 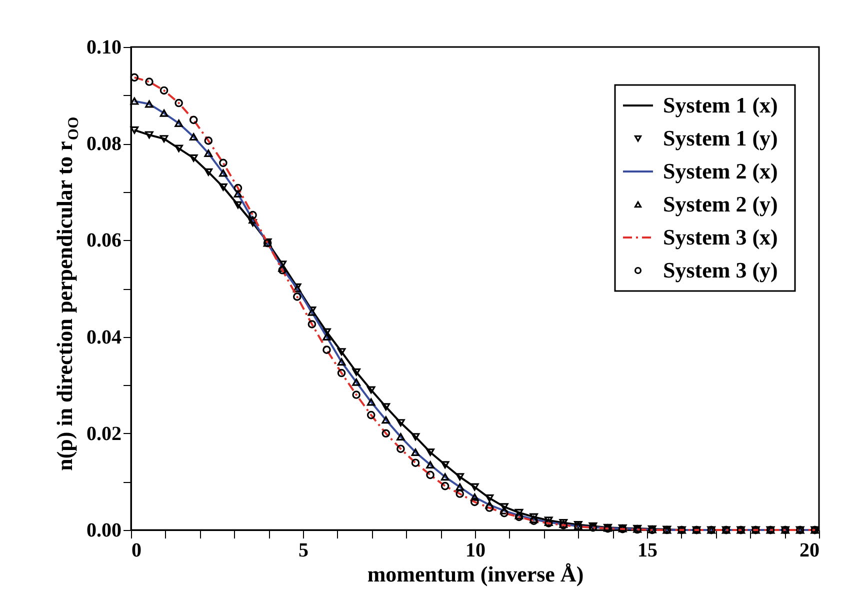 I want to click on legend-label: System 2 (y), so click(x=720, y=204).